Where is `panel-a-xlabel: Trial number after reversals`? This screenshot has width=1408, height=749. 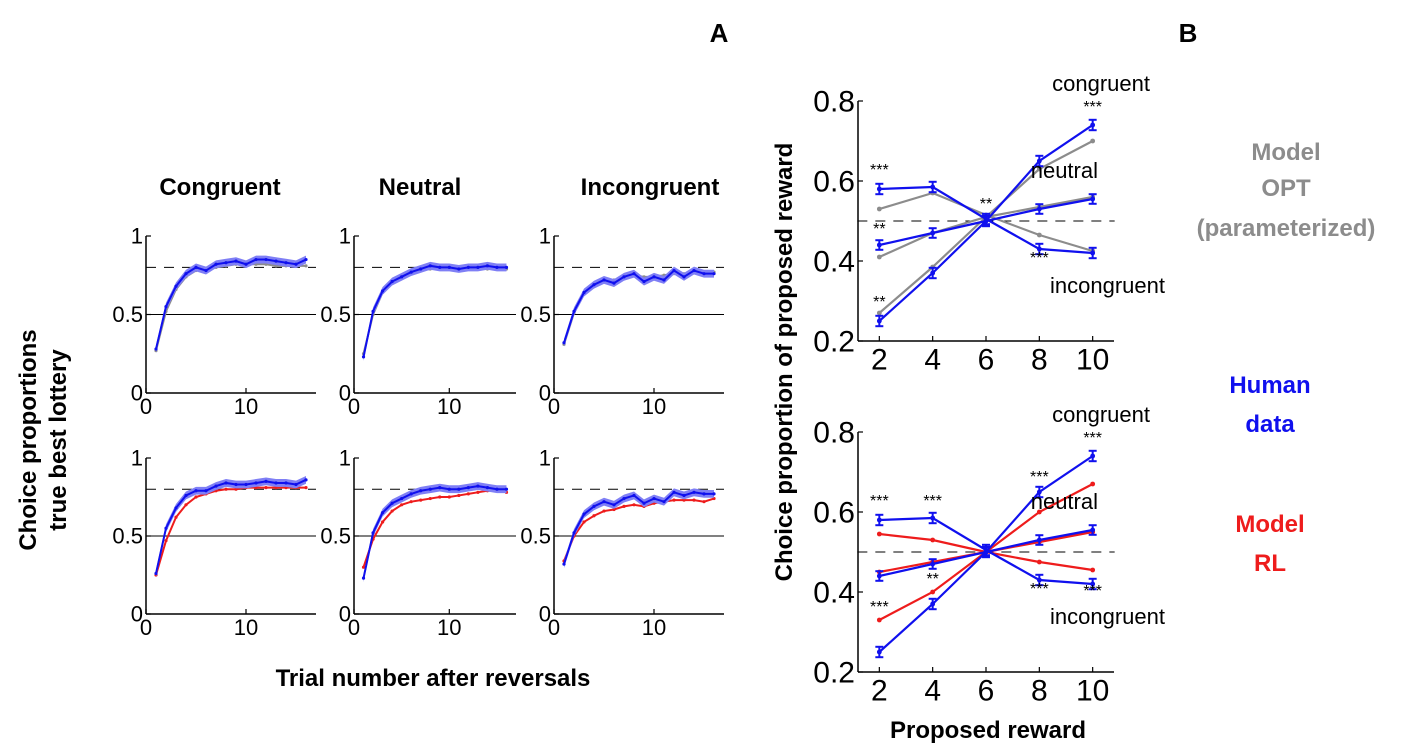 panel-a-xlabel: Trial number after reversals is located at coordinates (433, 678).